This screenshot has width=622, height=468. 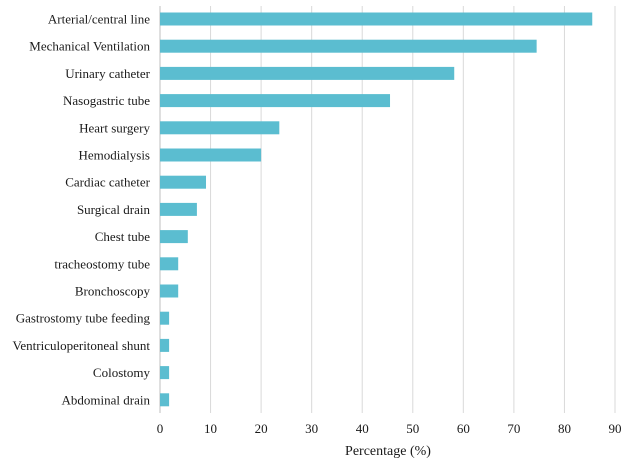 What do you see at coordinates (513, 428) in the screenshot?
I see `x-tick-label: 70` at bounding box center [513, 428].